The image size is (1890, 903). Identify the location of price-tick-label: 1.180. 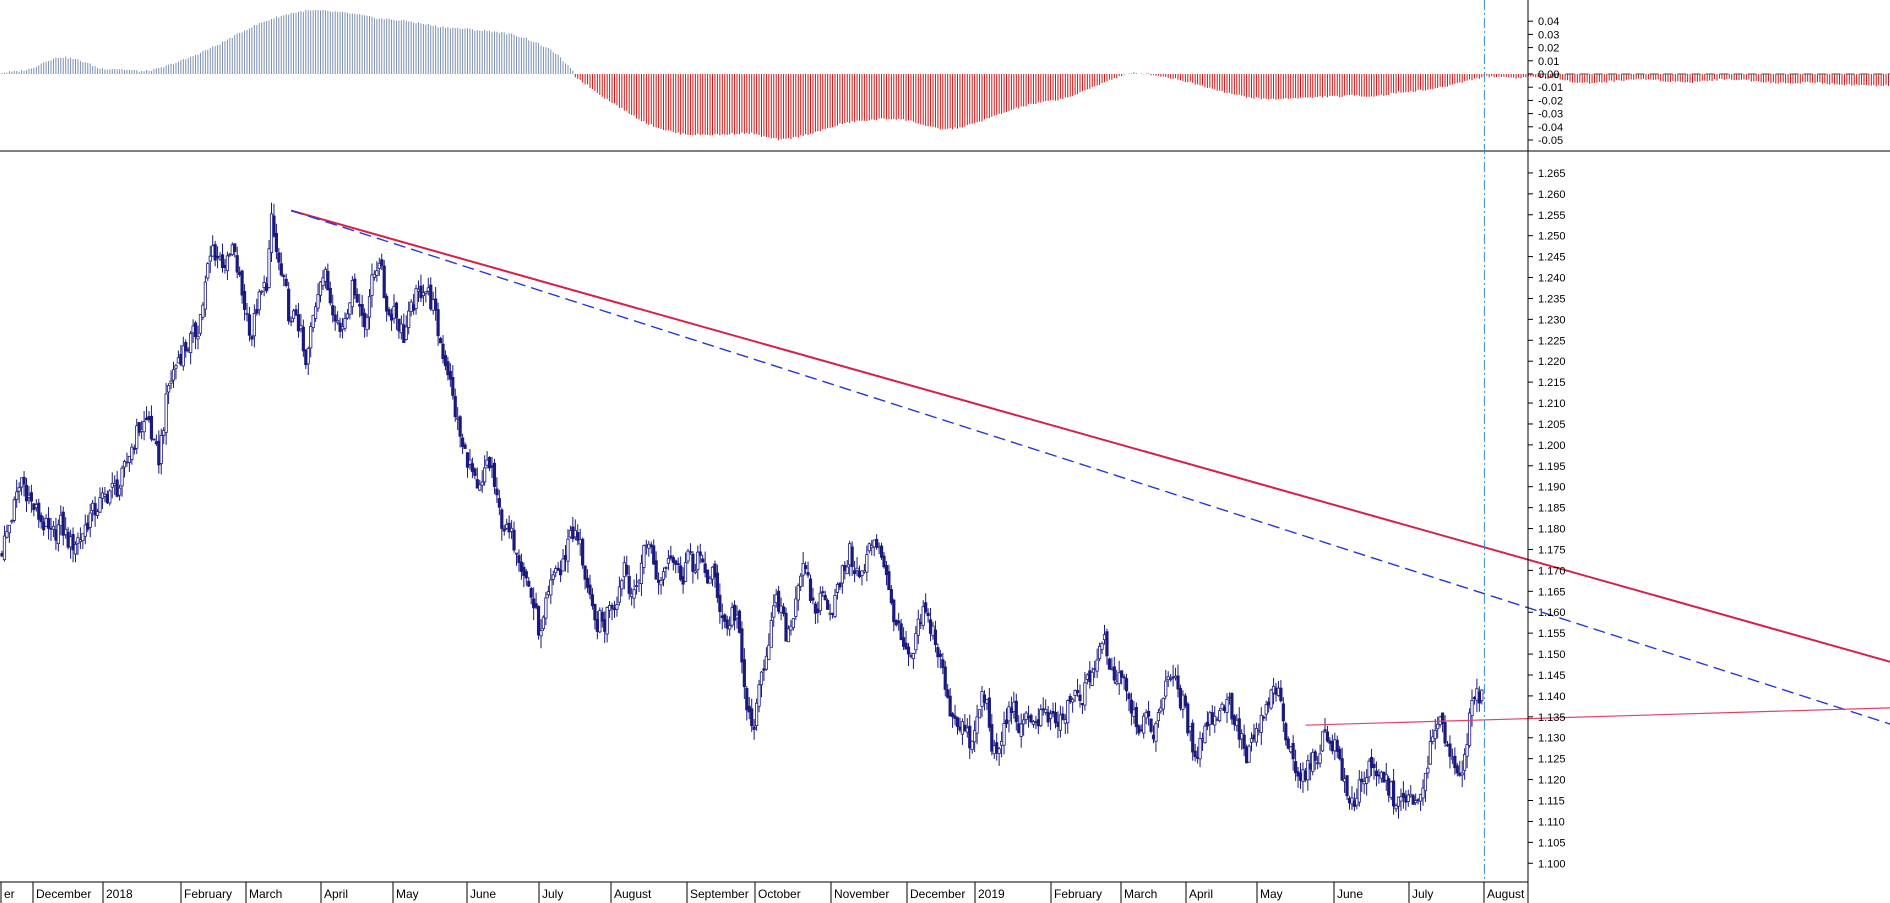
(1552, 530).